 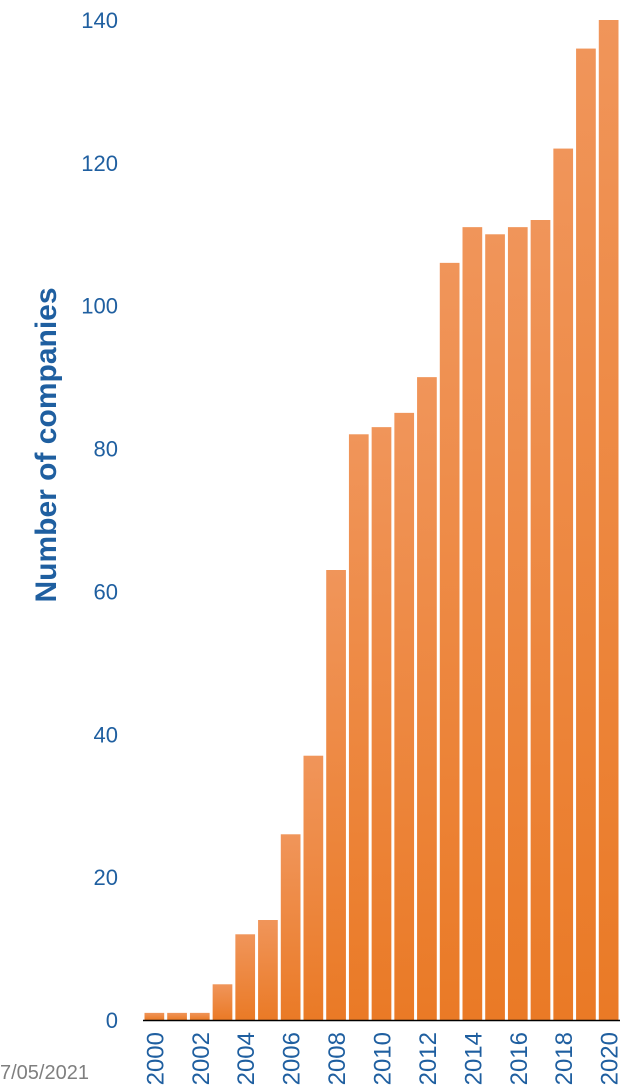 What do you see at coordinates (222, 1002) in the screenshot?
I see `bar-2003` at bounding box center [222, 1002].